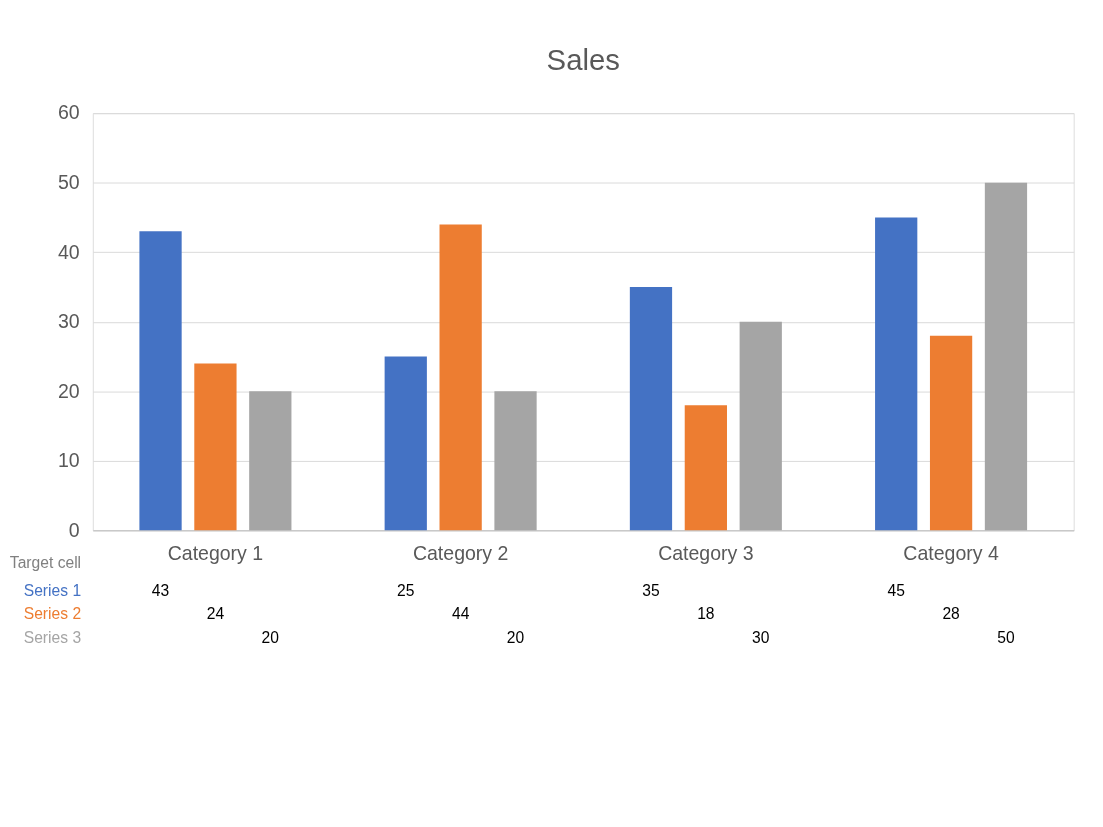 The width and height of the screenshot is (1103, 827). Describe the element at coordinates (68, 182) in the screenshot. I see `y-tick-label: 50` at that location.